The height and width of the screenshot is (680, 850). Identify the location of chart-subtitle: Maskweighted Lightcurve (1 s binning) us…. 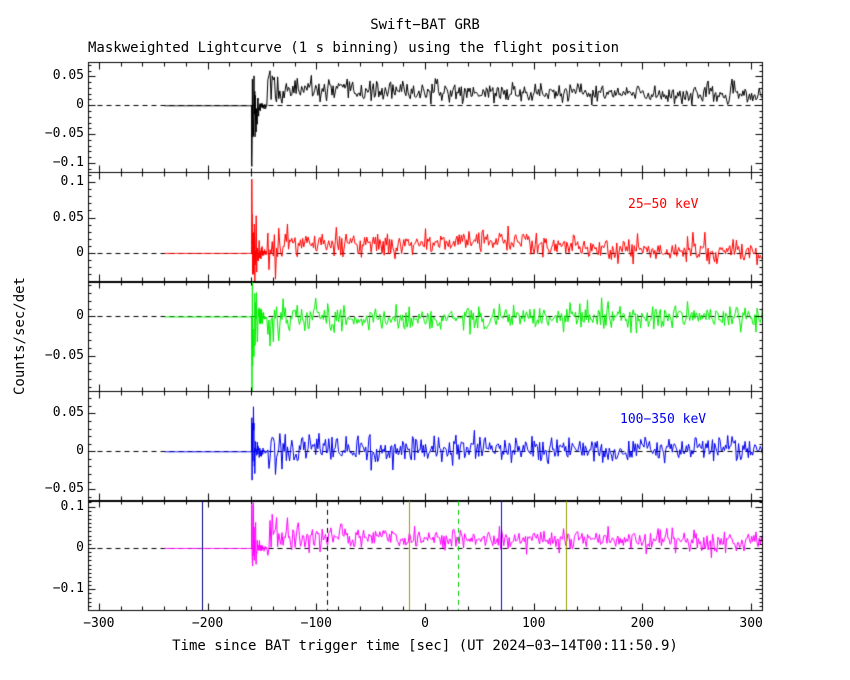
(354, 48).